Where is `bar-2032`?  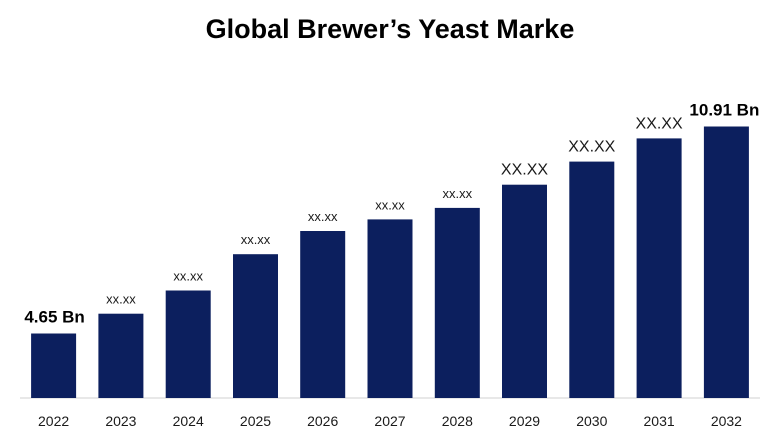
bar-2032 is located at coordinates (726, 262).